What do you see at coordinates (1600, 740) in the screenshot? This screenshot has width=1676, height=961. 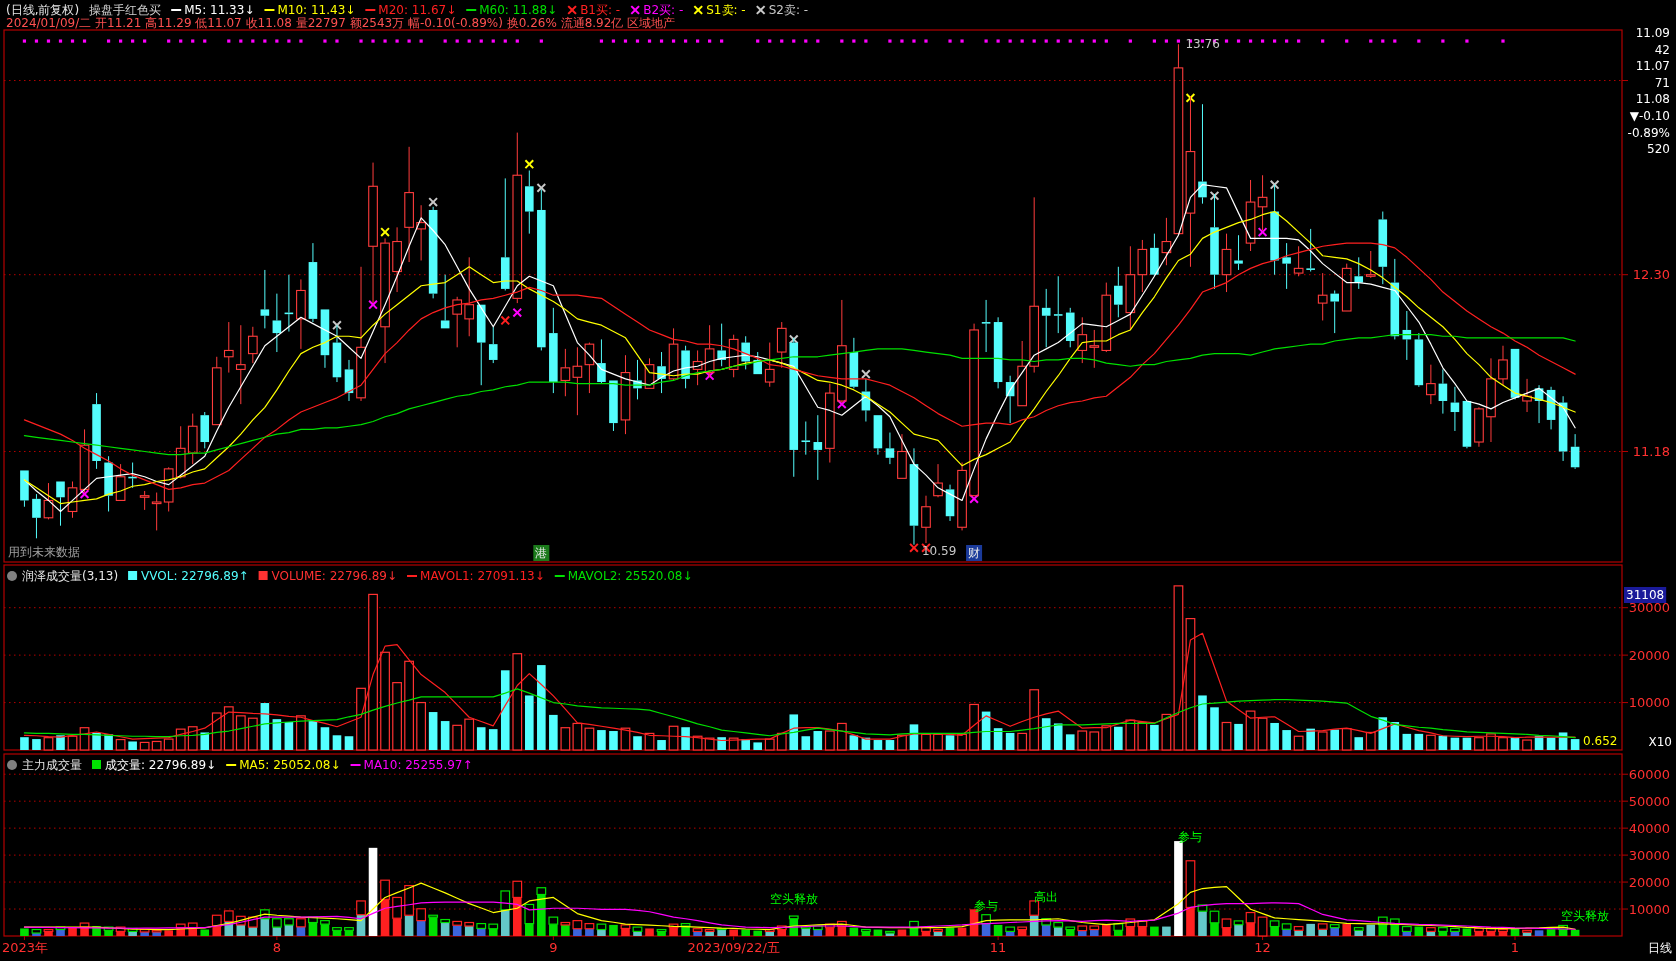 I see `text: 0.652` at bounding box center [1600, 740].